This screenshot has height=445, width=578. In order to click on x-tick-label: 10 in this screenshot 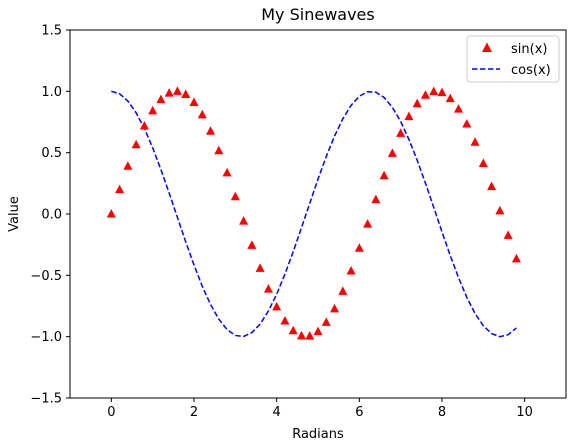, I will do `click(524, 412)`.